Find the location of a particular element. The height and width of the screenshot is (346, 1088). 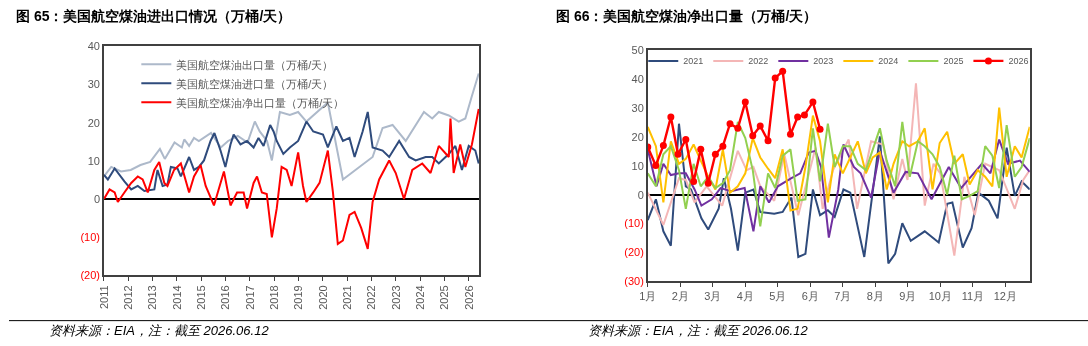

chart-title: 图 66：美国航空煤油净出口量（万桶/天） is located at coordinates (687, 16).